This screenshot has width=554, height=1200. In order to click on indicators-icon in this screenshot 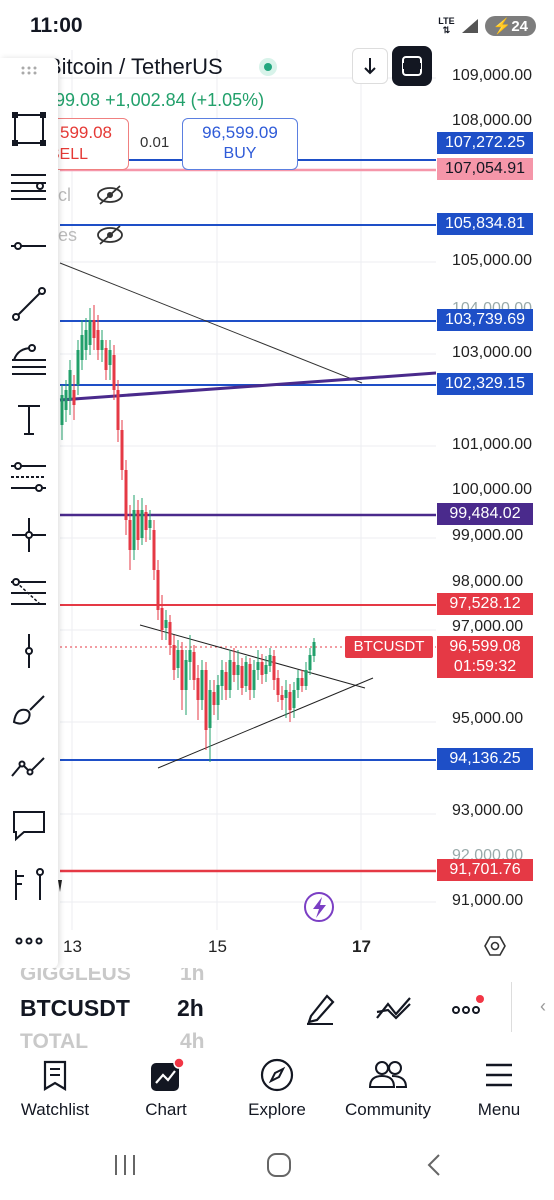, I will do `click(394, 1009)`.